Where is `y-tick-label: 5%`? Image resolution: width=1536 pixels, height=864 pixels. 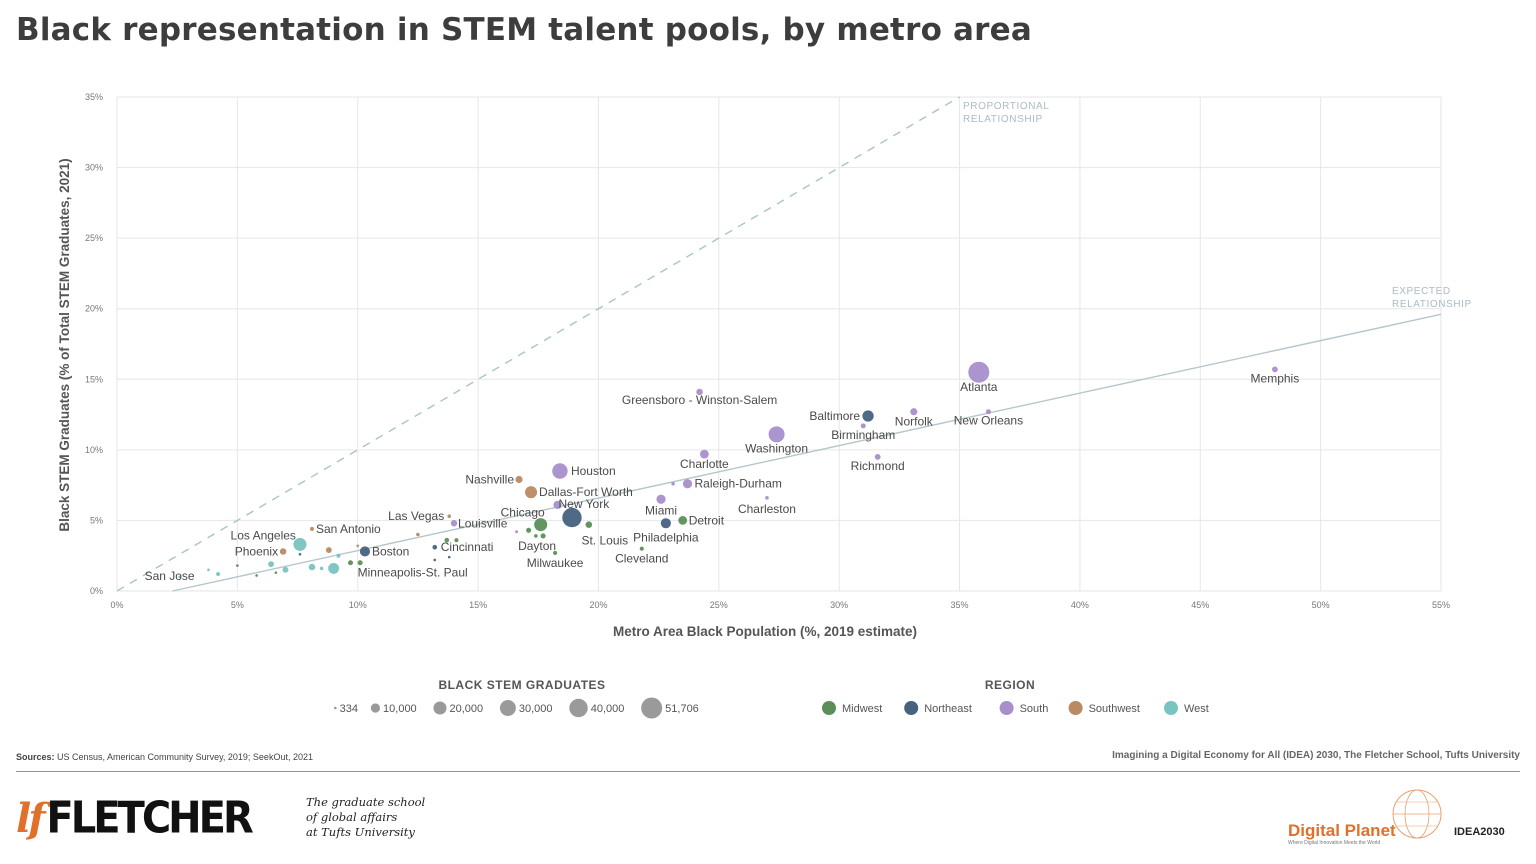
y-tick-label: 5% is located at coordinates (96, 520).